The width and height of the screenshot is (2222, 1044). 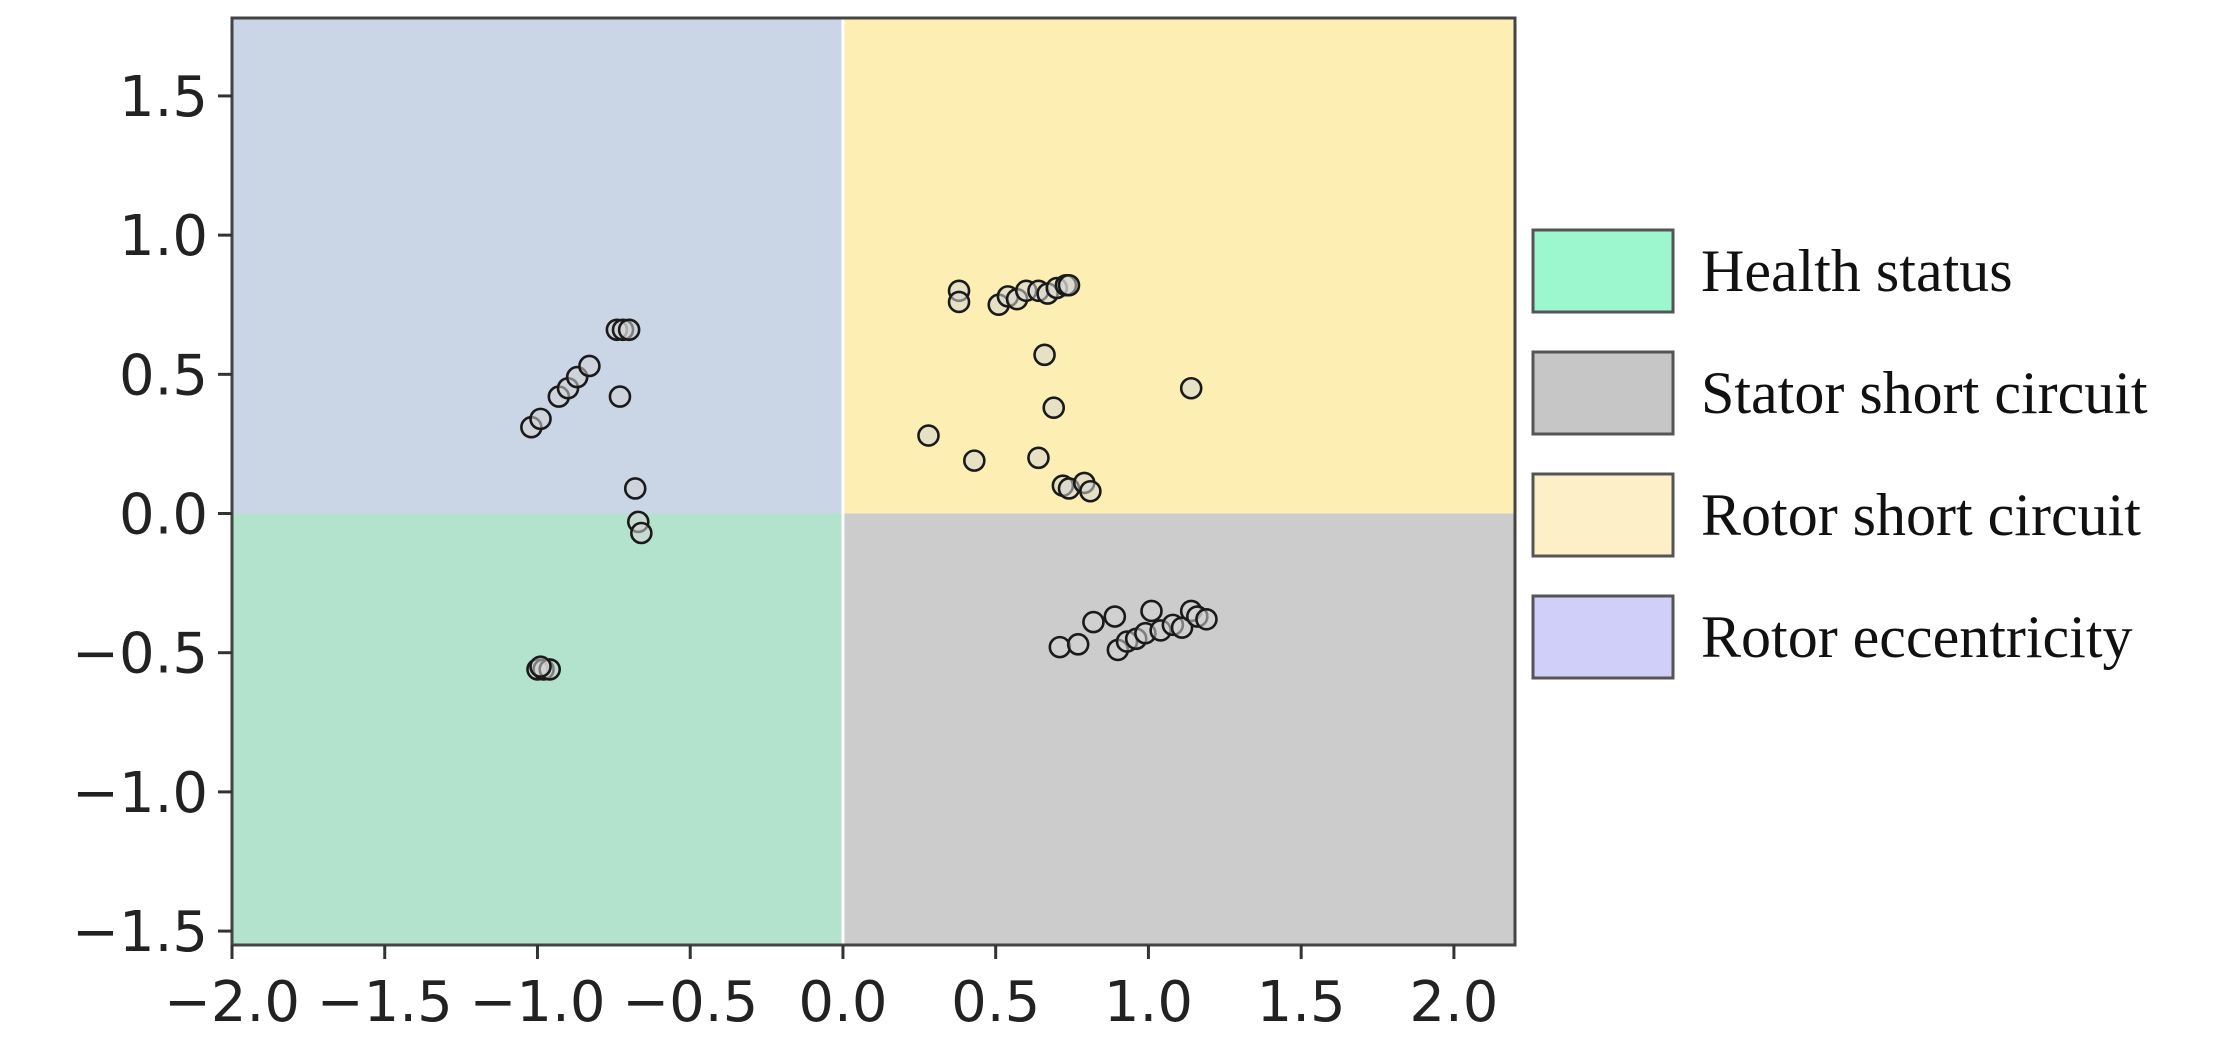 I want to click on series-rotor-eccentricity, so click(x=586, y=431).